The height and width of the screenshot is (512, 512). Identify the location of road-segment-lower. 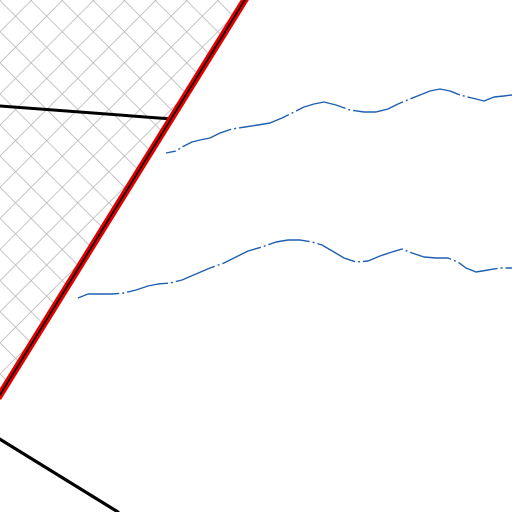
(60, 474).